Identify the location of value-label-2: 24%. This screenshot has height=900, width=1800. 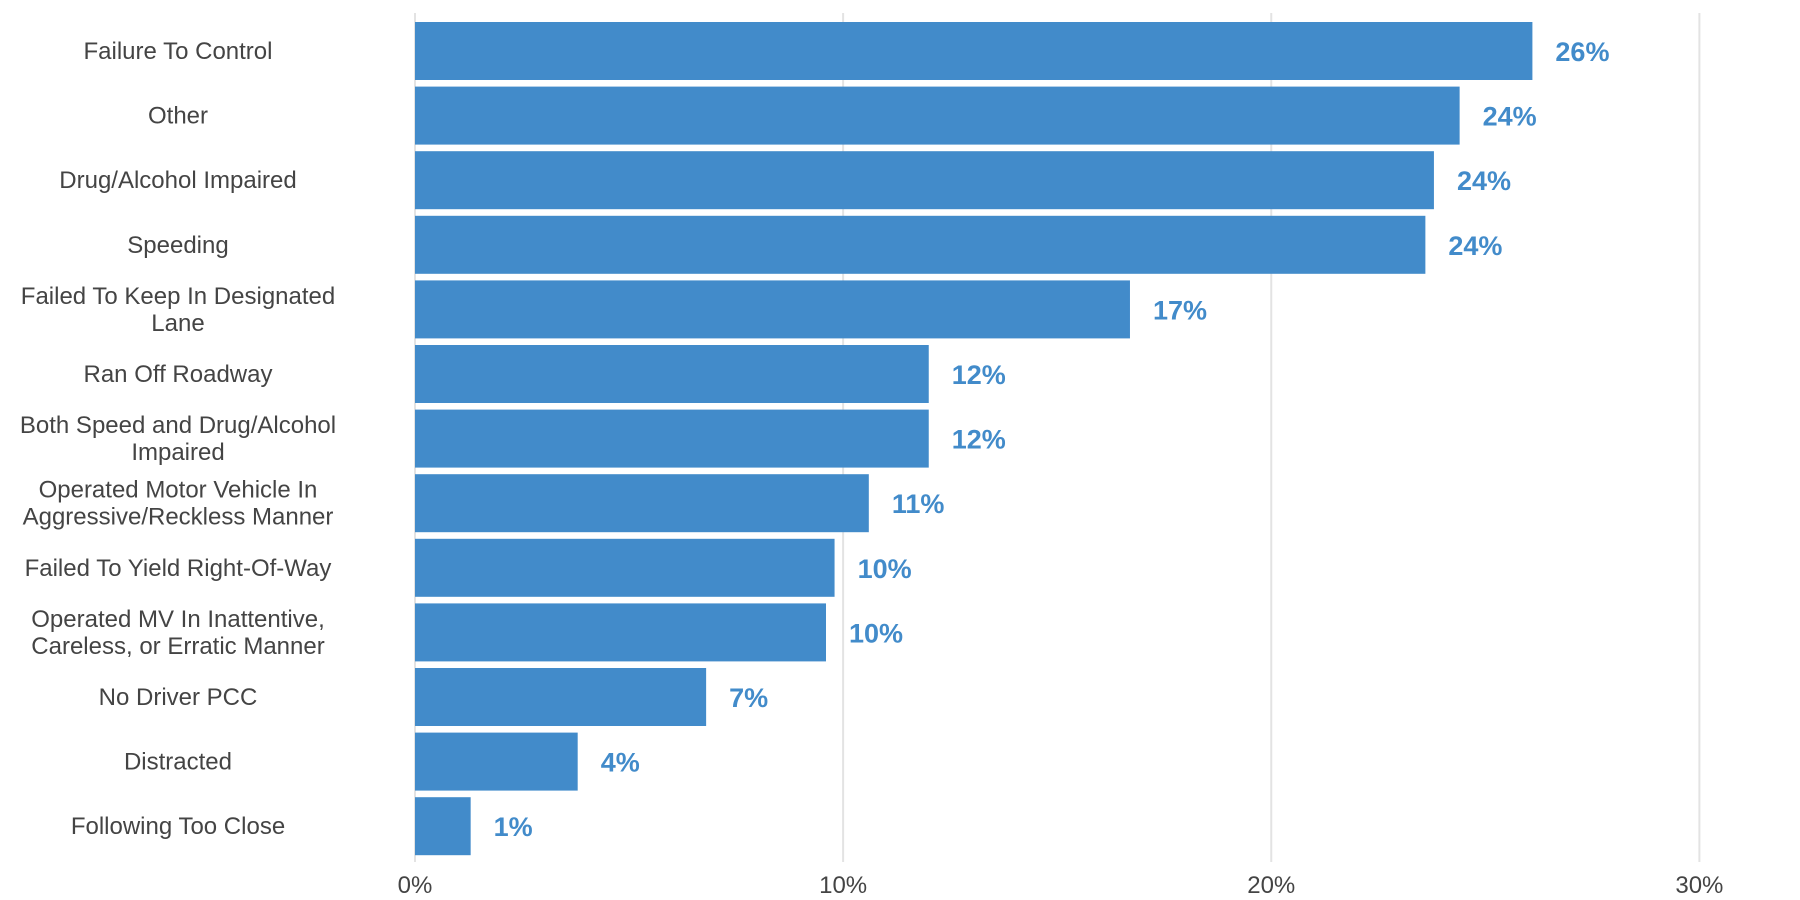
(1484, 181).